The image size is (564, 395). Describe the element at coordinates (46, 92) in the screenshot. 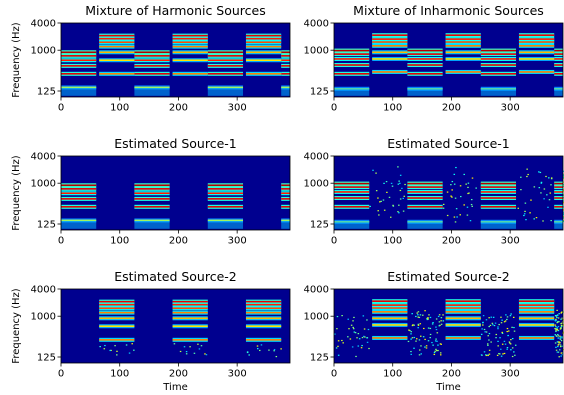

I see `y-tick-label: 125` at that location.